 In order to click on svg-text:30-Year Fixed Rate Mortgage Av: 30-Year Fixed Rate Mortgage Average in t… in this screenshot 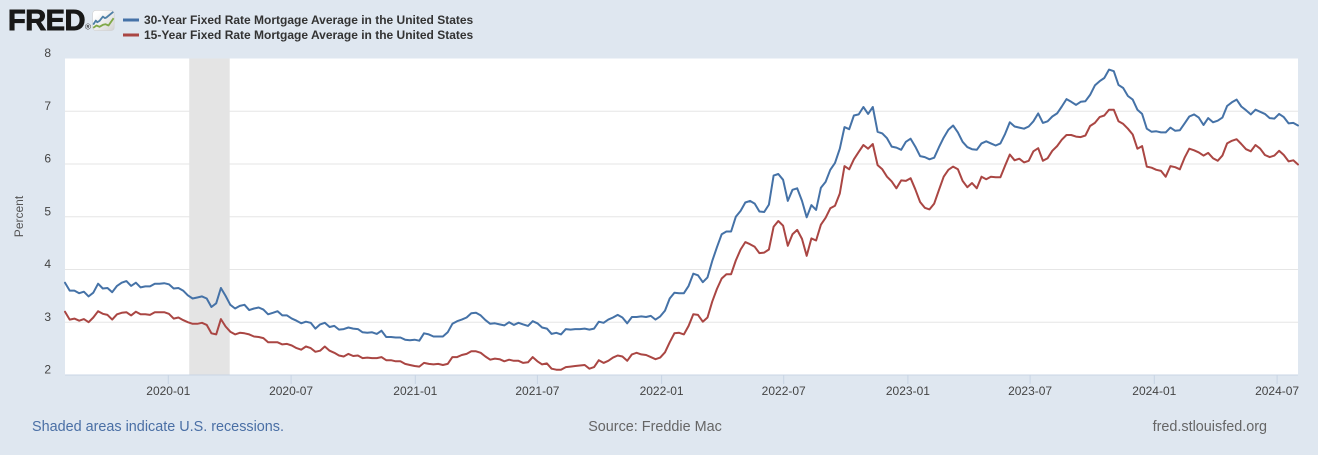, I will do `click(309, 20)`.